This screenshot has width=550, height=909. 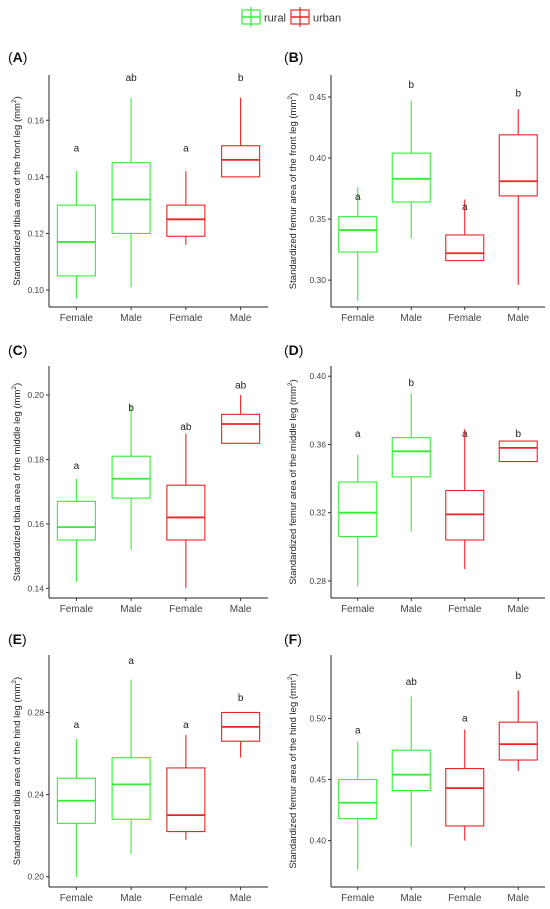 I want to click on legend-label-urban: urban, so click(x=327, y=19).